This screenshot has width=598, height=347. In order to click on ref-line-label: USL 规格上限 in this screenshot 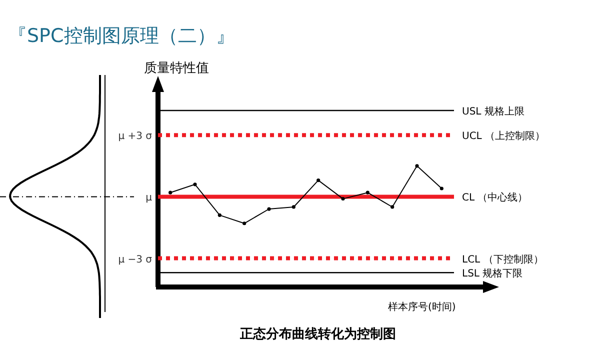, I will do `click(493, 112)`.